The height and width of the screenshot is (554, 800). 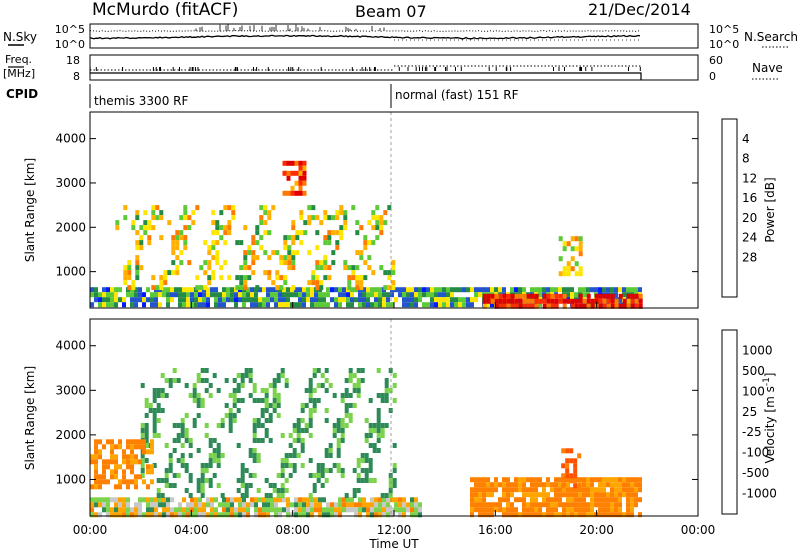 I want to click on noise-left-tick-top: 10^5, so click(x=70, y=29).